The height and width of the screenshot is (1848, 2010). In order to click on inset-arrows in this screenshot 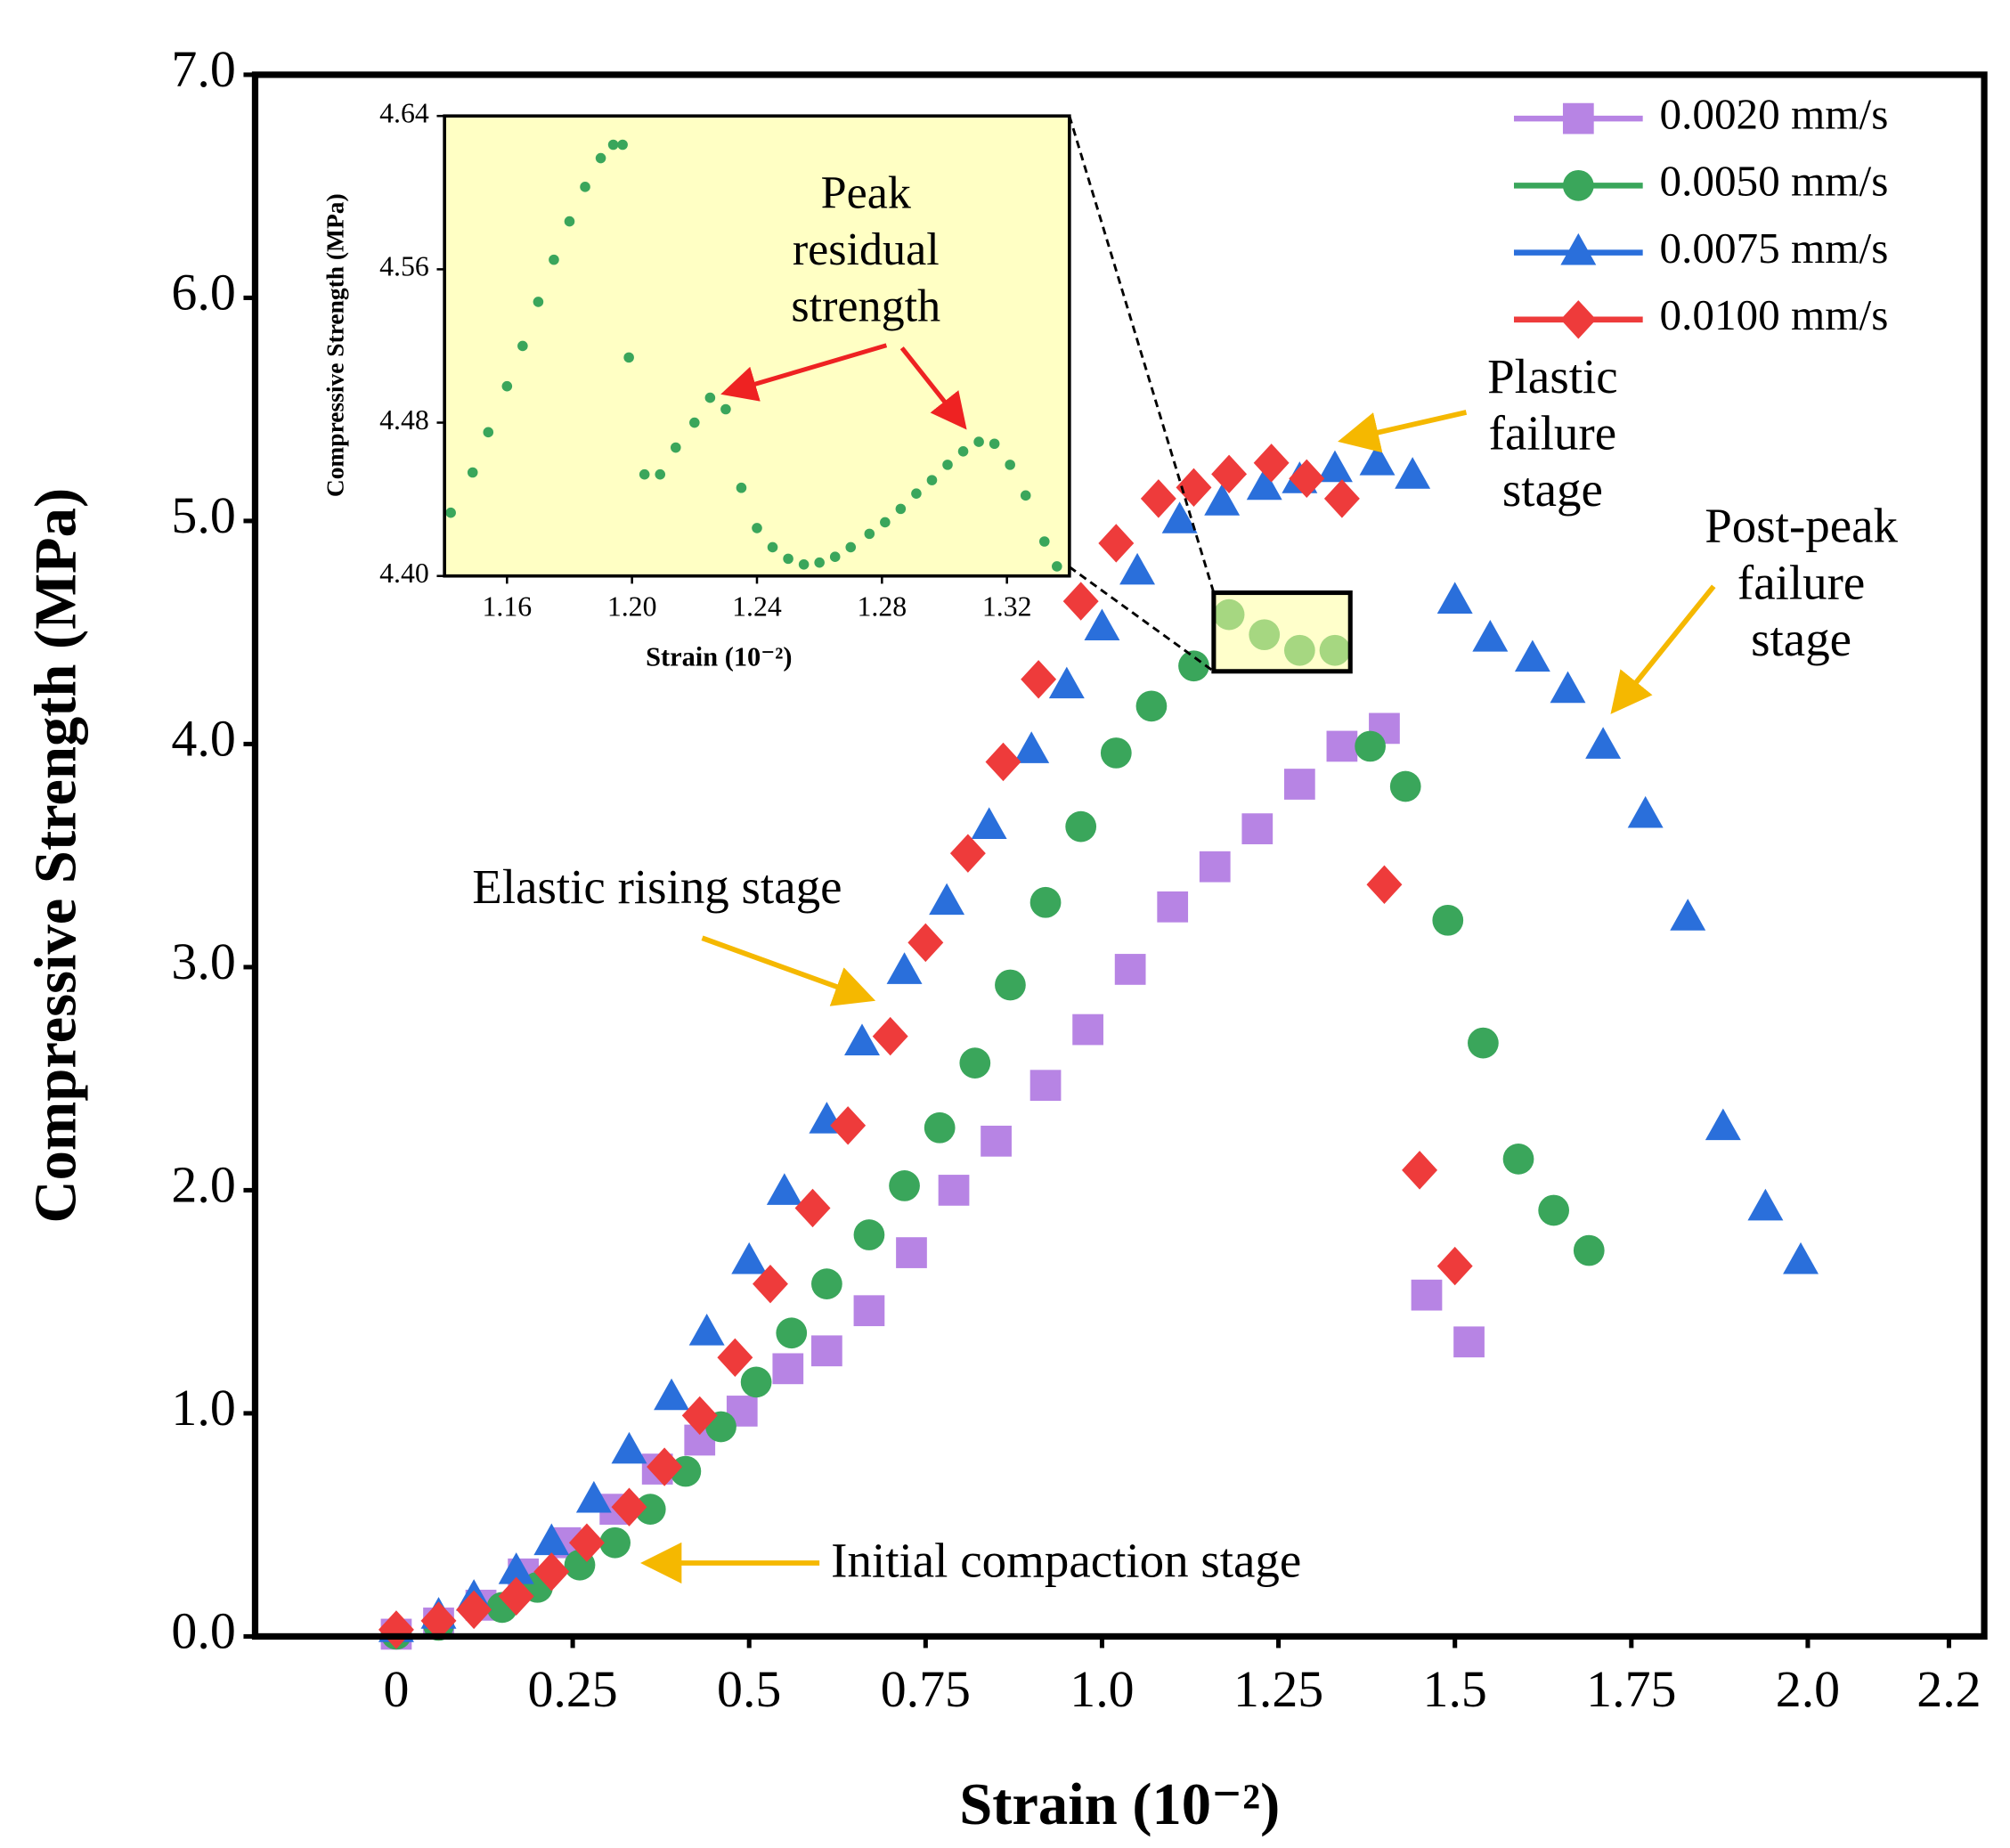, I will do `click(843, 386)`.